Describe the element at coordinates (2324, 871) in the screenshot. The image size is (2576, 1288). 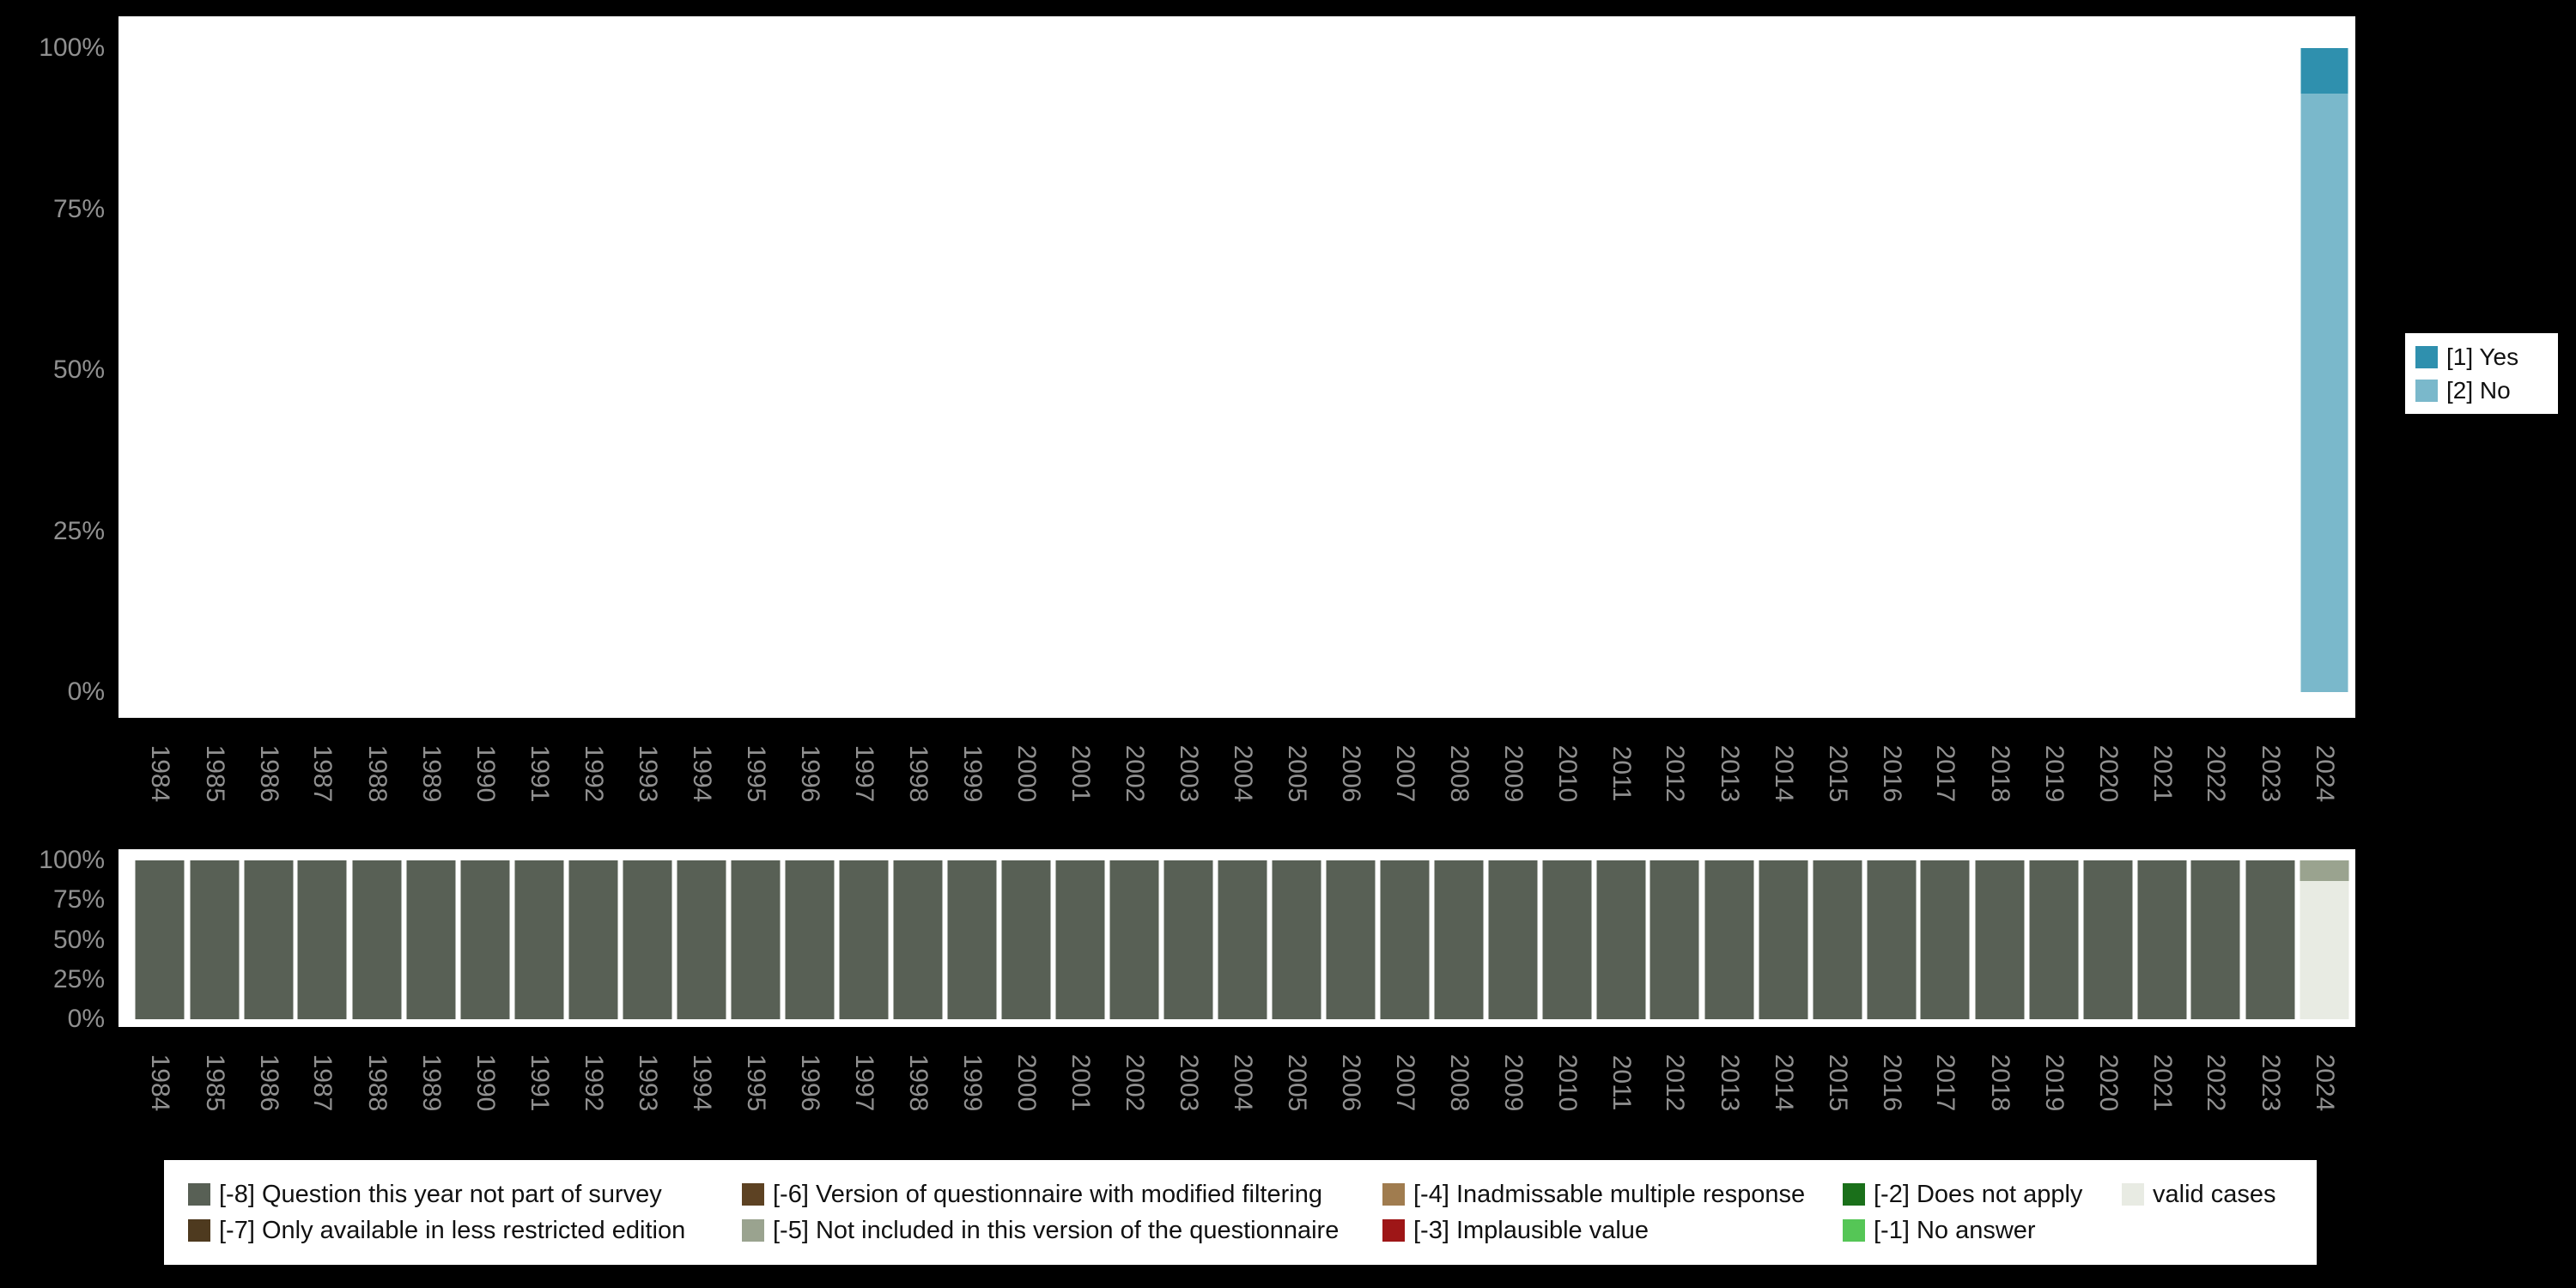
I see `bar-segment-m5` at that location.